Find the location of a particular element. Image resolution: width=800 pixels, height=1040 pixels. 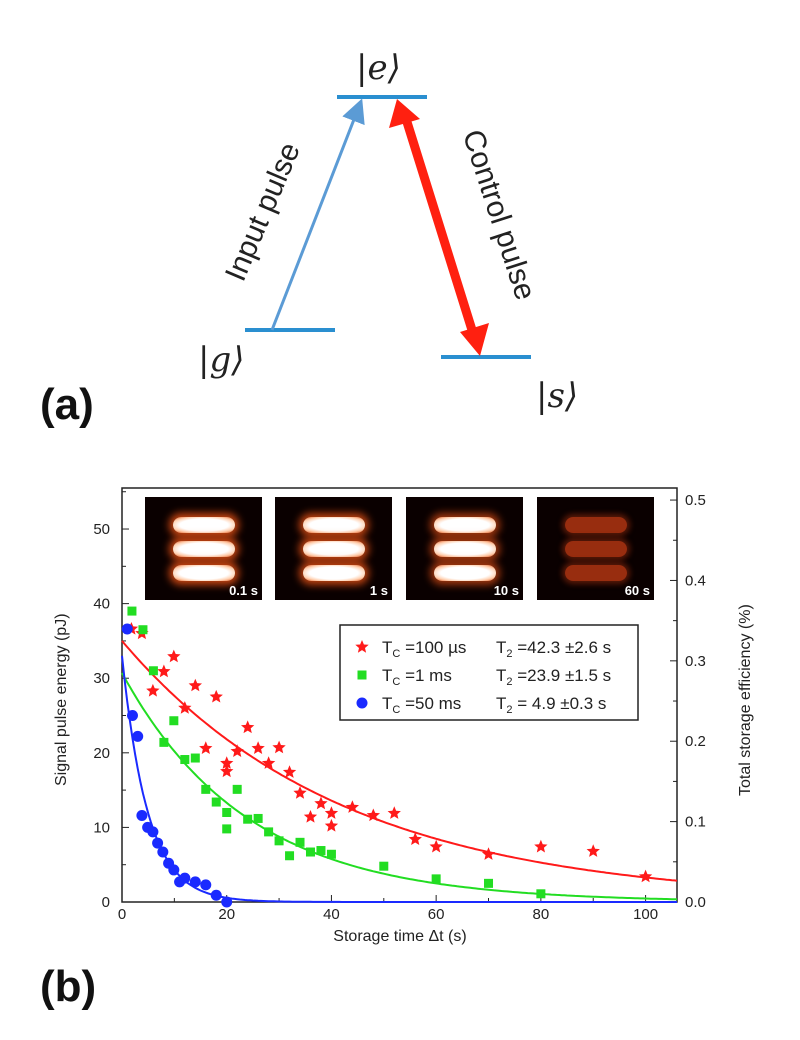

y-right-tick-label: 0.0 is located at coordinates (695, 902).